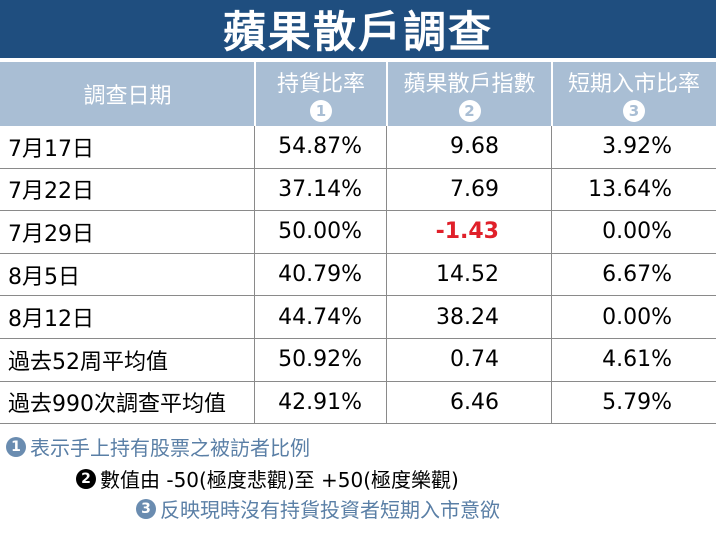  I want to click on holding-cell: 40.79%, so click(321, 274).